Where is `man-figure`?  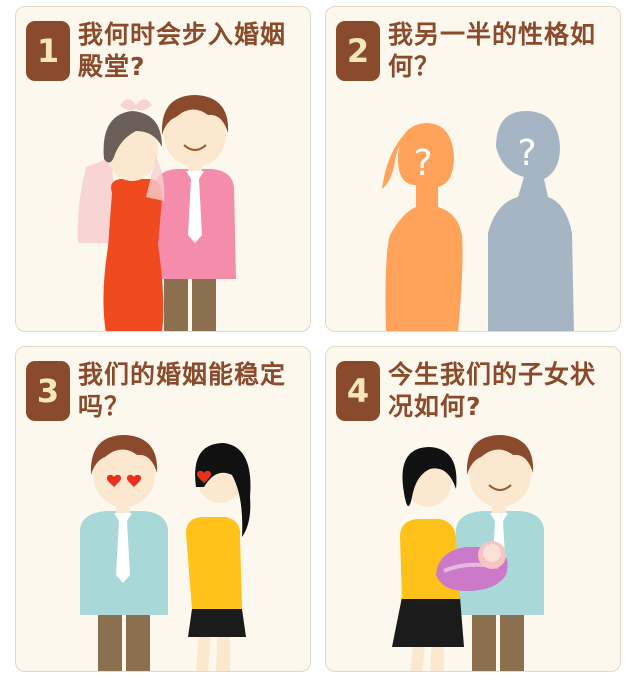 man-figure is located at coordinates (124, 553).